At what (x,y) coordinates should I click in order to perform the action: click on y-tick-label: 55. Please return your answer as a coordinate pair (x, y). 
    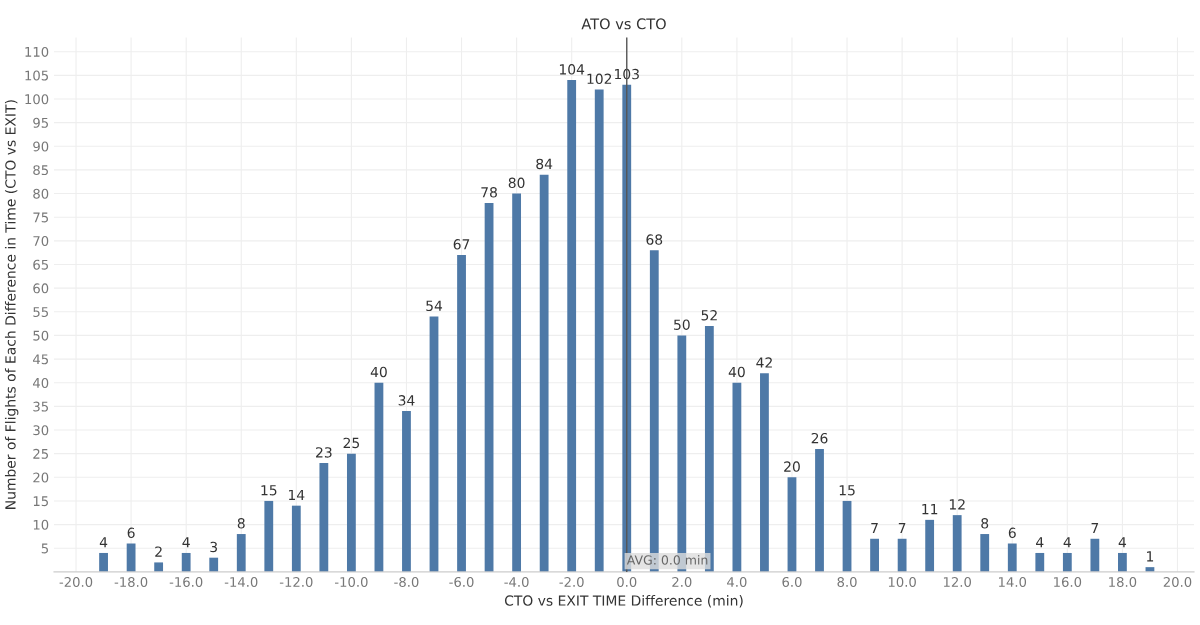
    Looking at the image, I should click on (40, 312).